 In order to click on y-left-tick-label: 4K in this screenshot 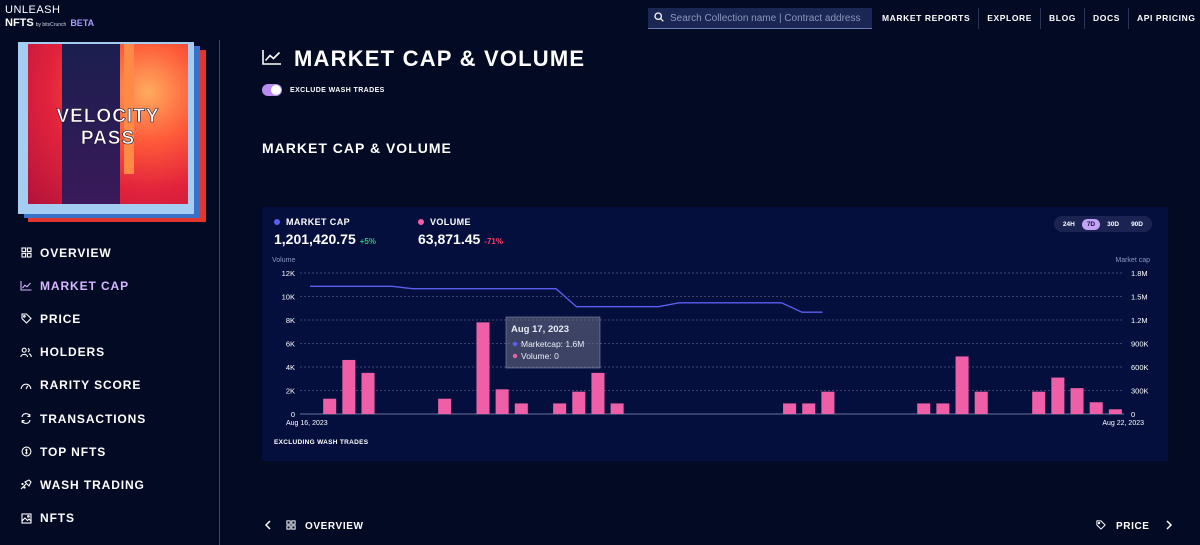, I will do `click(290, 367)`.